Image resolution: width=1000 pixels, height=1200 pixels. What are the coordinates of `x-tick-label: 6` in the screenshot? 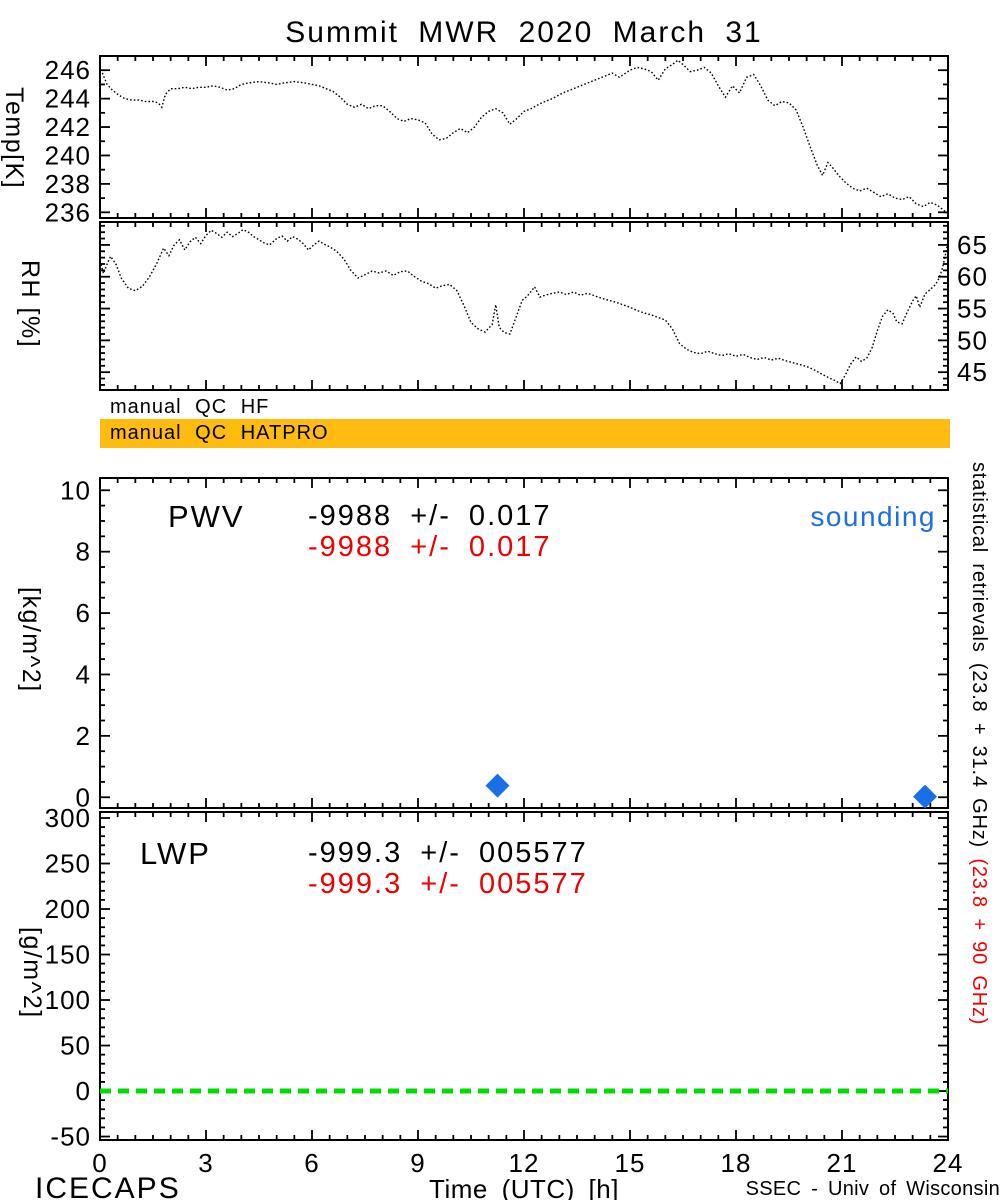 It's located at (311, 1163).